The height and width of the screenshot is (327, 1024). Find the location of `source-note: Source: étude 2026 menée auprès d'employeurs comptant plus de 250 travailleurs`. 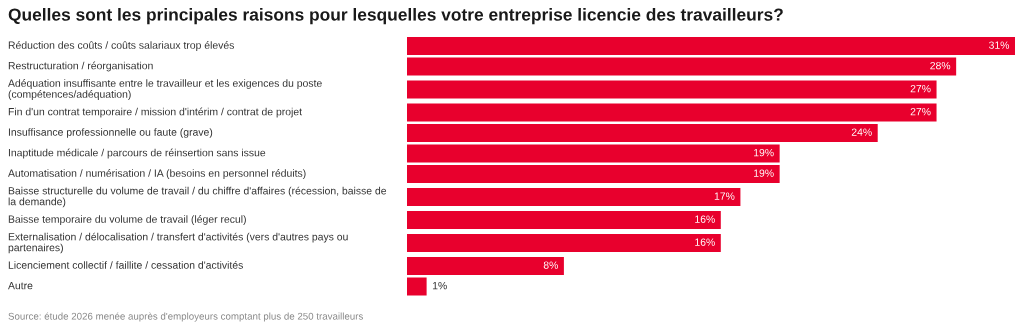

source-note: Source: étude 2026 menée auprès d'employeurs comptant plus de 250 travailleurs is located at coordinates (185, 317).